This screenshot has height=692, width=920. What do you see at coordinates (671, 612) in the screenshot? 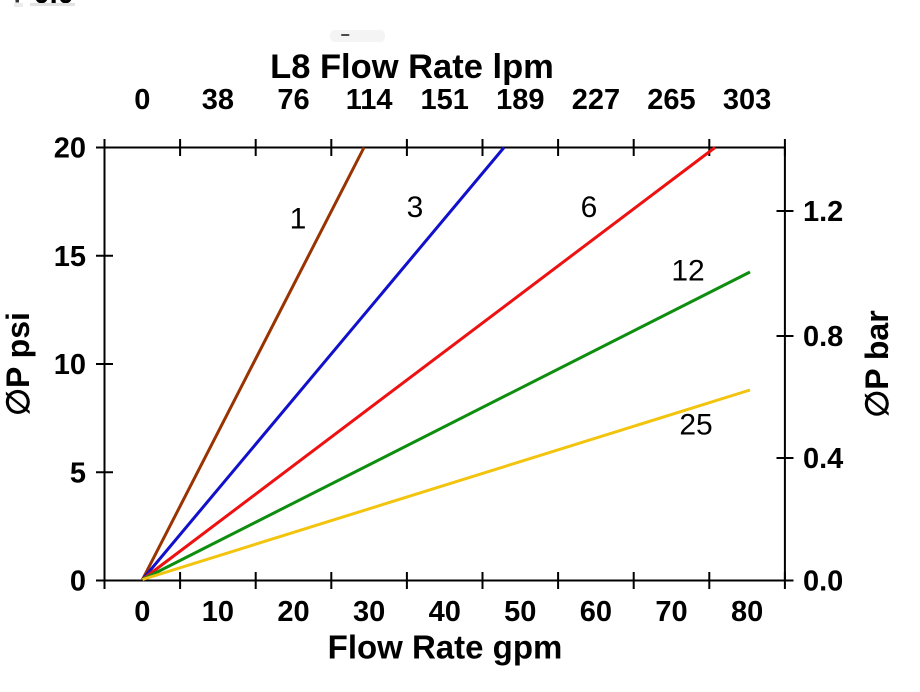
I see `svg-text: 70` at bounding box center [671, 612].